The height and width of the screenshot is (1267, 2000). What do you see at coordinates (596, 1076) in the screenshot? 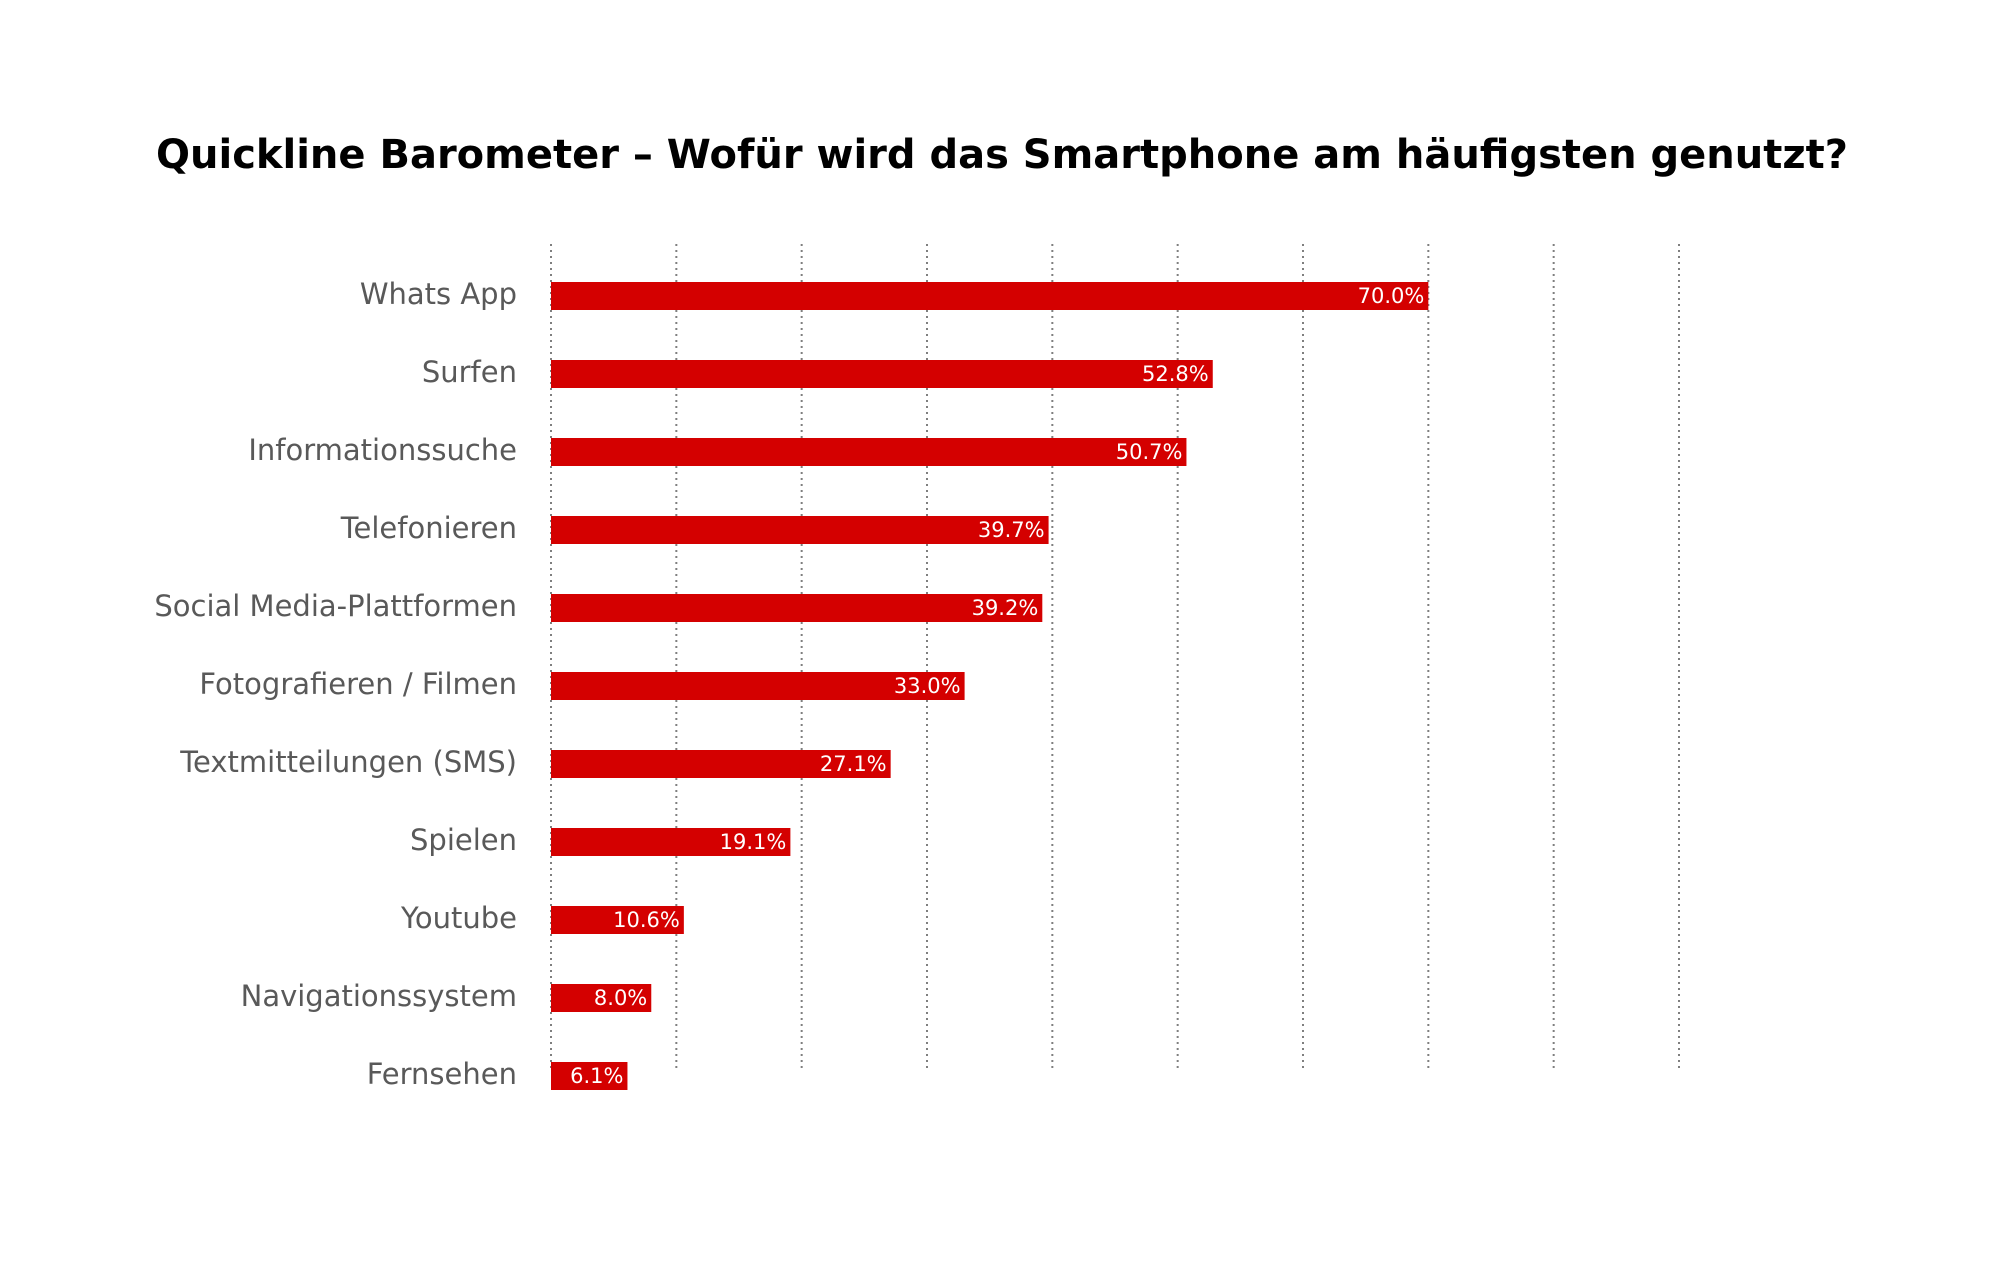
I see `value-label: 6.1%` at bounding box center [596, 1076].